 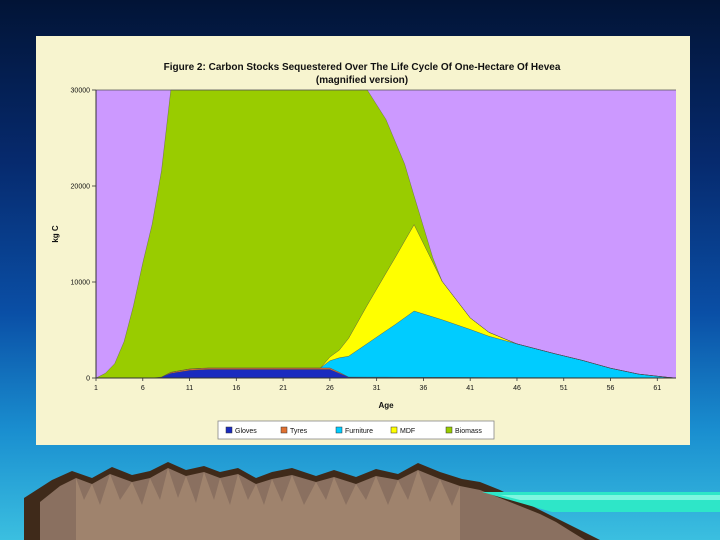 What do you see at coordinates (236, 388) in the screenshot?
I see `x-tick-label: 16` at bounding box center [236, 388].